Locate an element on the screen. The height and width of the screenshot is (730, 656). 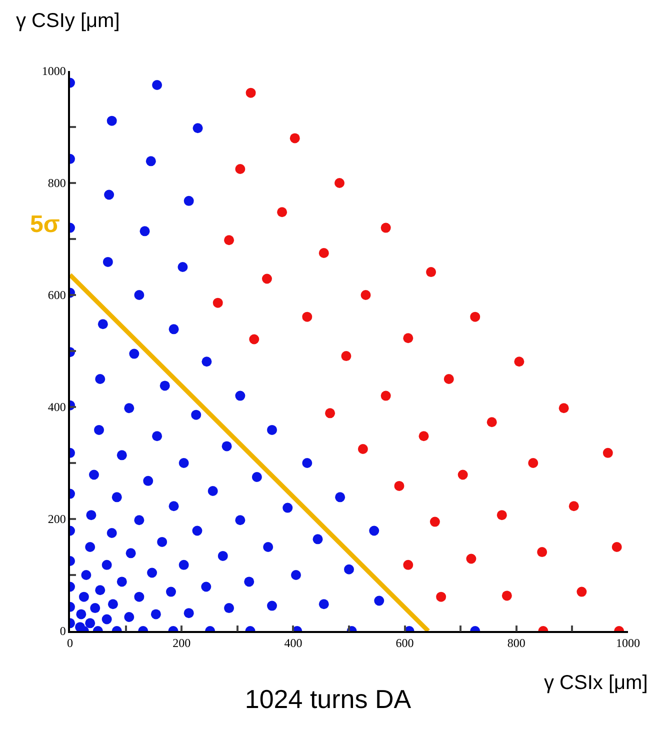
x-tick-label: 800 is located at coordinates (516, 643).